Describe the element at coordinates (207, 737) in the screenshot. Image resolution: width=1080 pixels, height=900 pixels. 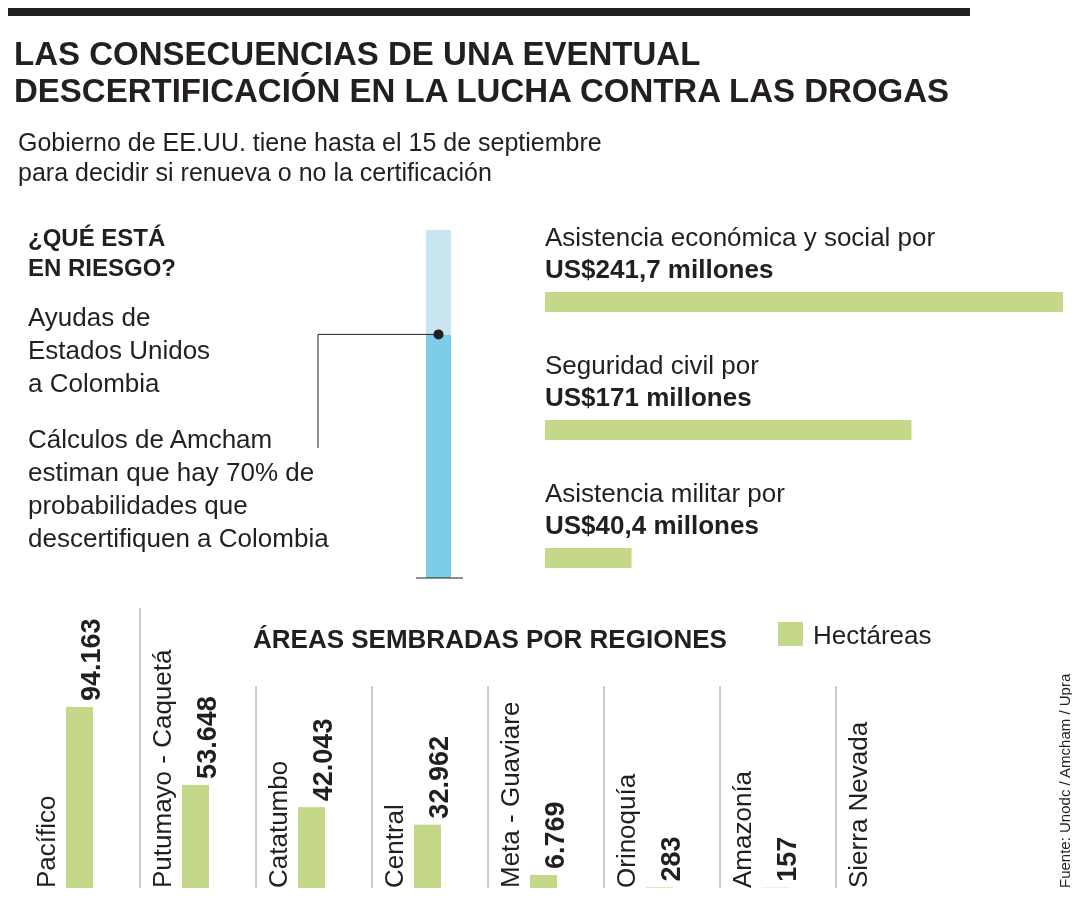
I see `data-label: 53.648` at that location.